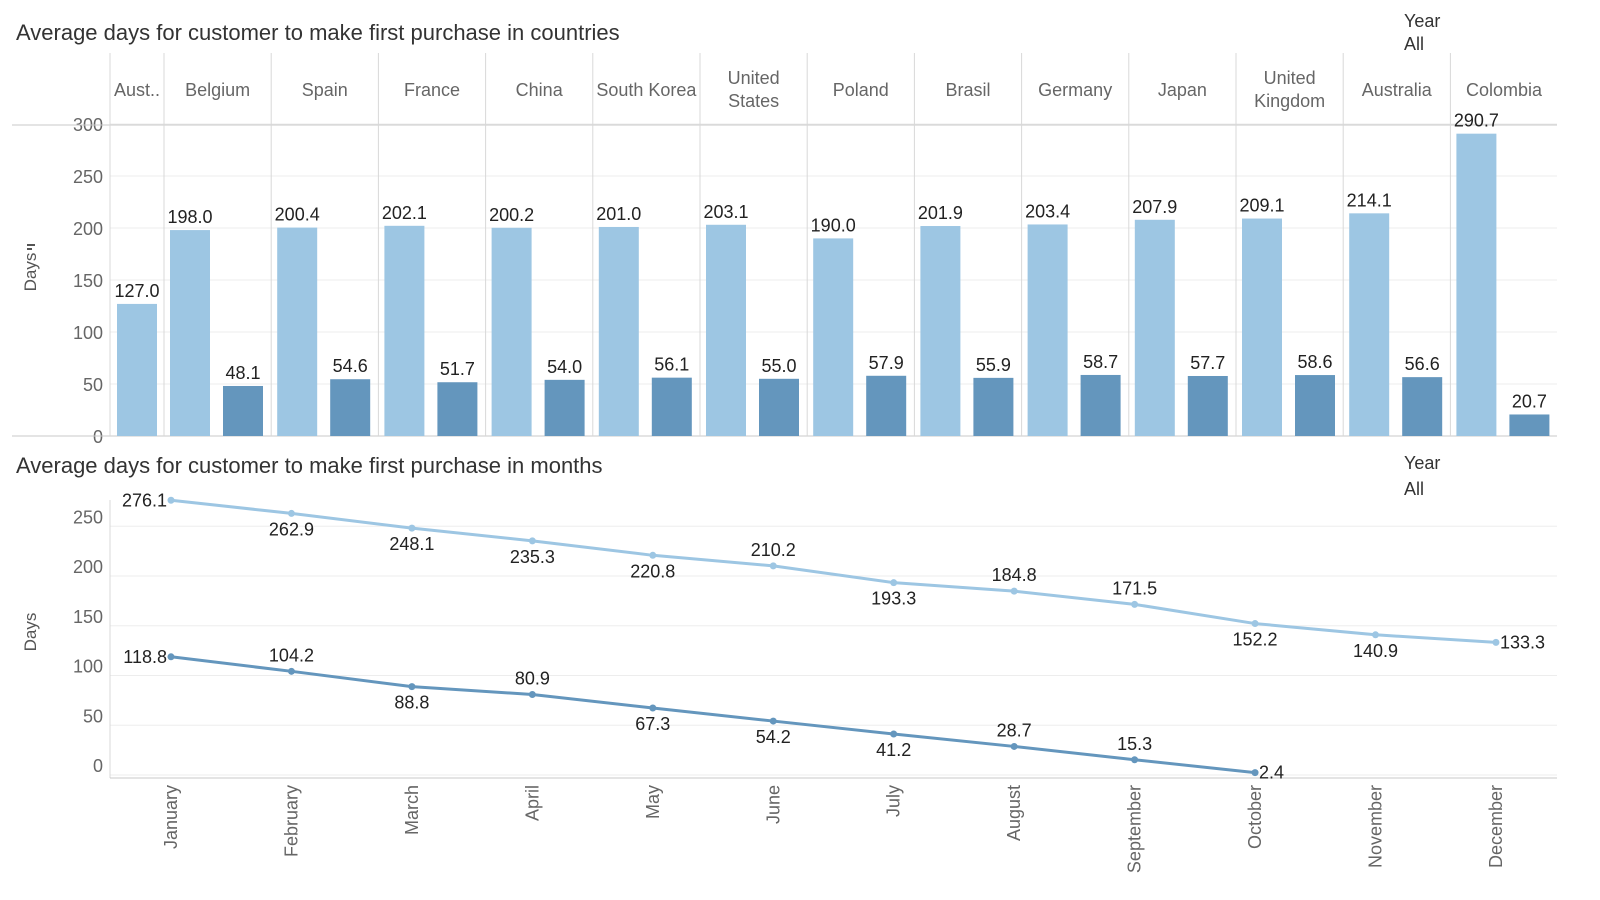 The image size is (1600, 900). Describe the element at coordinates (1422, 463) in the screenshot. I see `bottom-year-filter-label: Year` at that location.